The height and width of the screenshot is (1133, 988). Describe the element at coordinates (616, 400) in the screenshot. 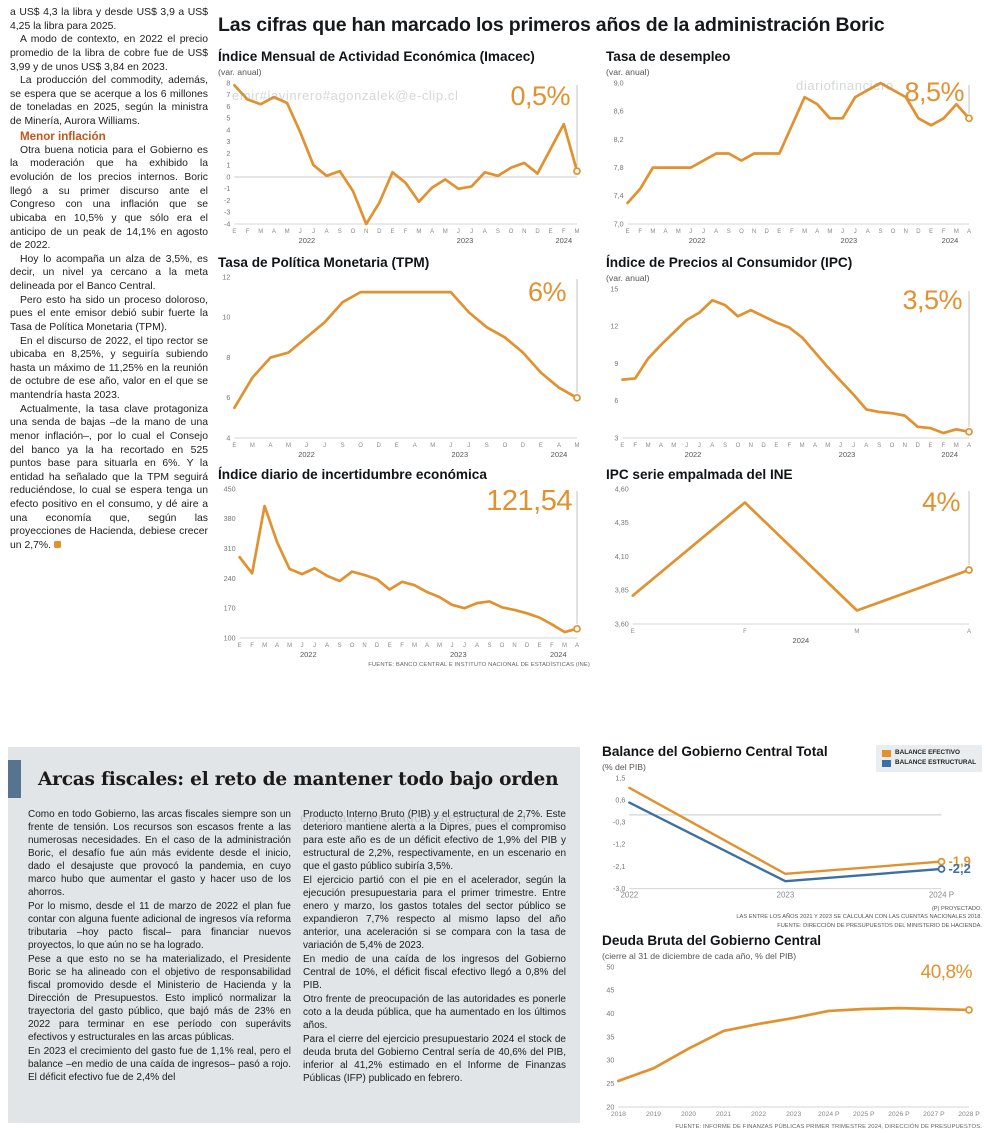

I see `svg-text: 6` at that location.